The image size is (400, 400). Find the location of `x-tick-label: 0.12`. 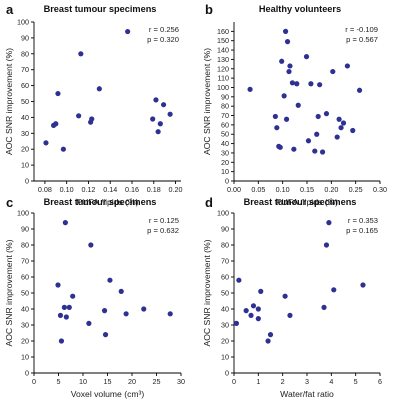

x-tick-label: 0.12 is located at coordinates (88, 189).